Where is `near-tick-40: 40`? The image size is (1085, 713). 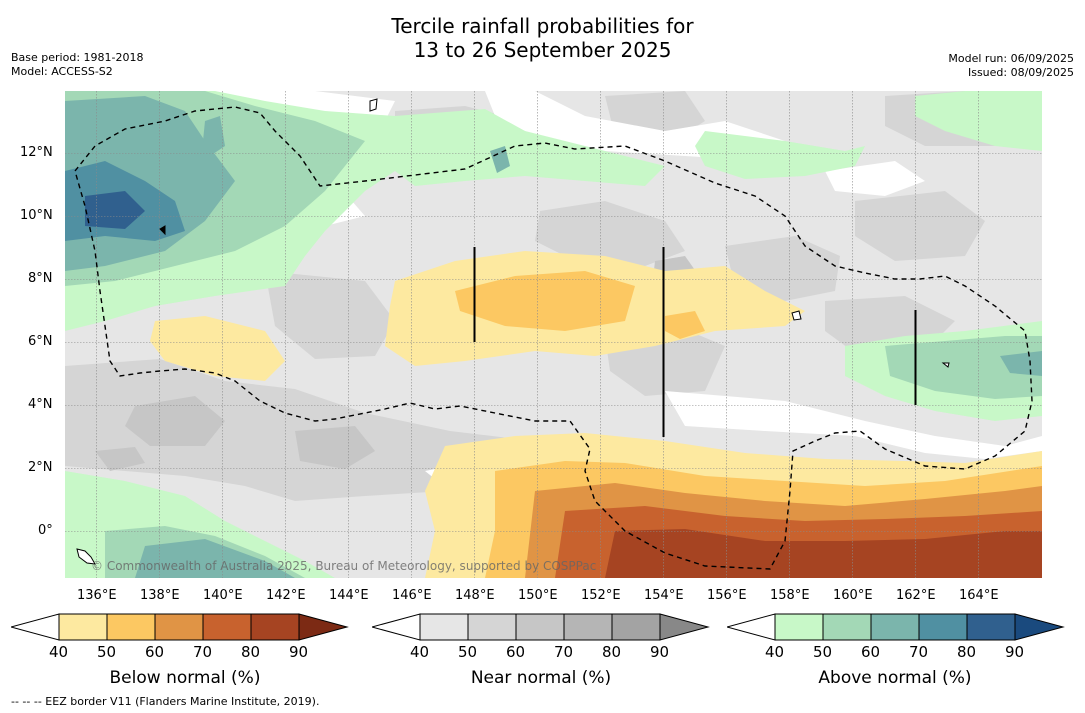 near-tick-40: 40 is located at coordinates (420, 652).